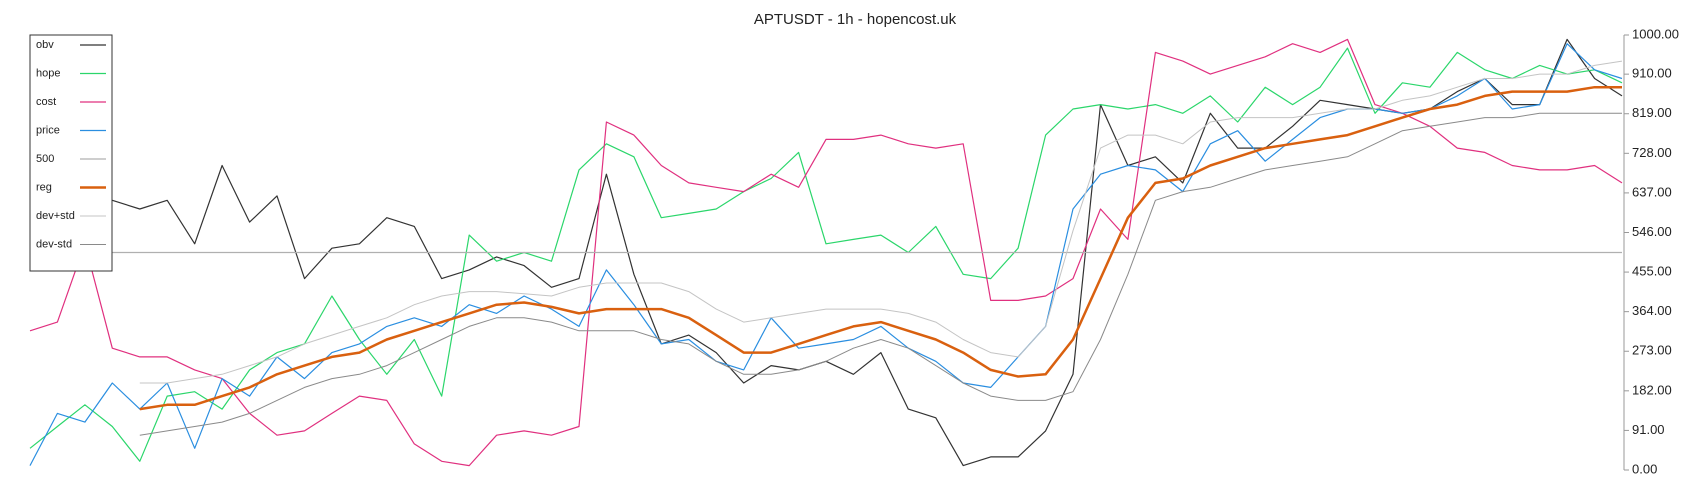 This screenshot has height=500, width=1700. Describe the element at coordinates (55, 216) in the screenshot. I see `legend-label: dev+std` at that location.